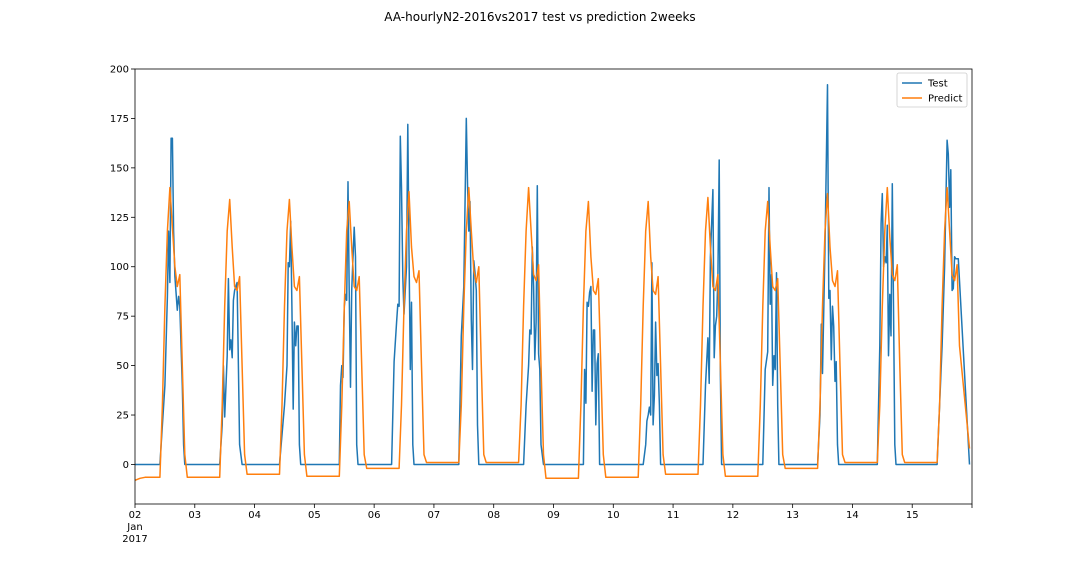 This screenshot has height=576, width=1080. What do you see at coordinates (673, 515) in the screenshot?
I see `x-tick-label: 11` at bounding box center [673, 515].